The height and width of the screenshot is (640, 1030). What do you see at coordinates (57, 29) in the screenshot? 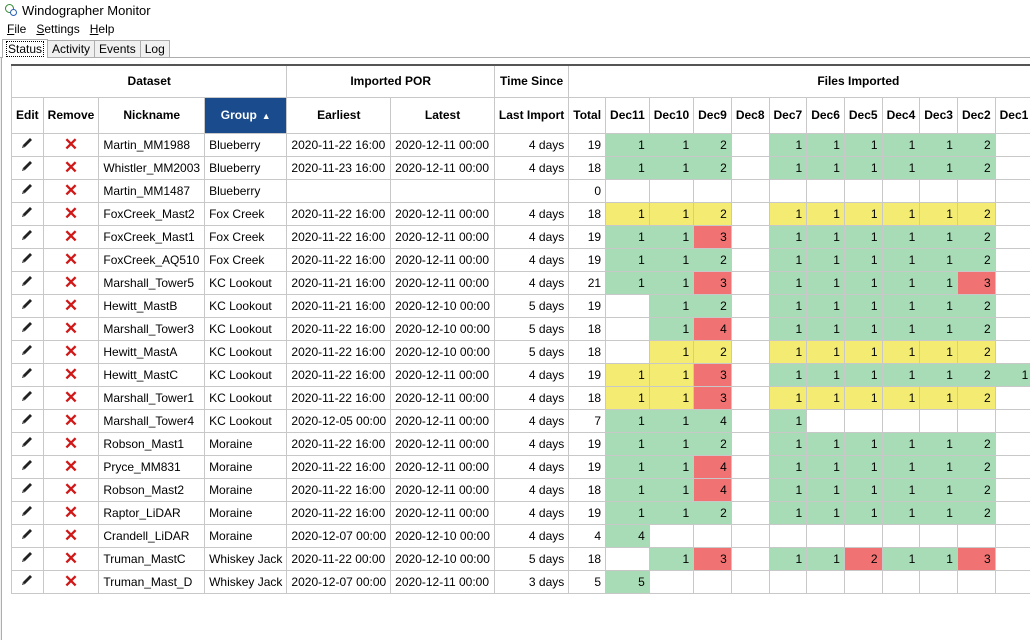
I see `menu-settings: Settings` at bounding box center [57, 29].